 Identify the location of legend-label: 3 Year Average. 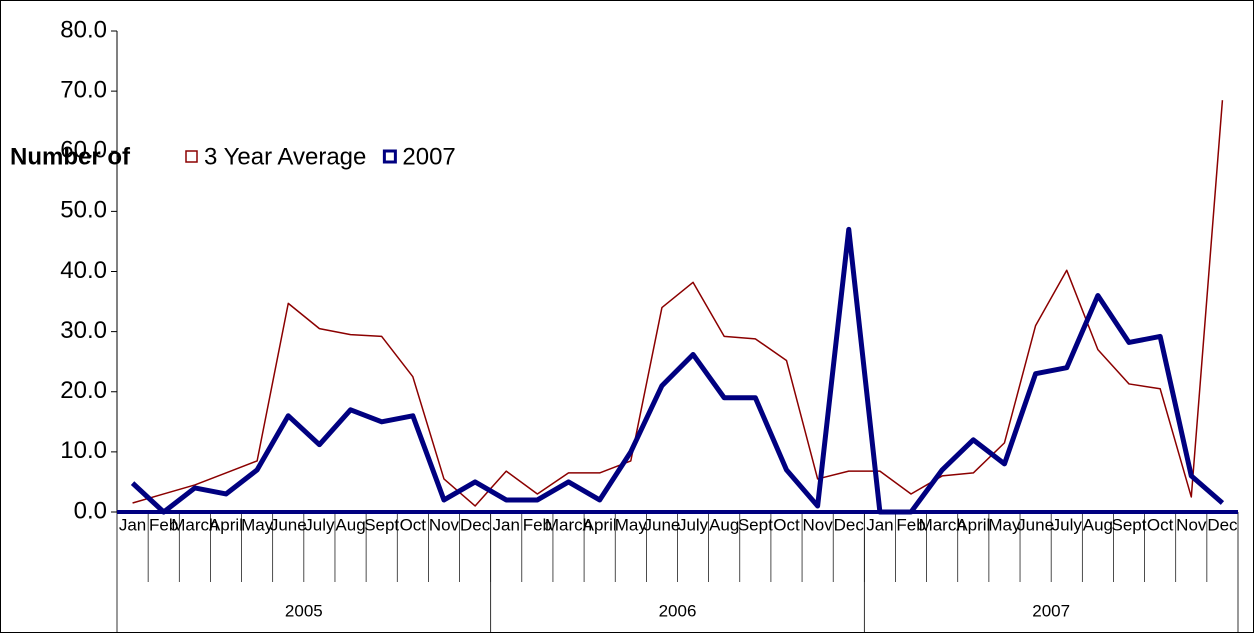
(285, 156).